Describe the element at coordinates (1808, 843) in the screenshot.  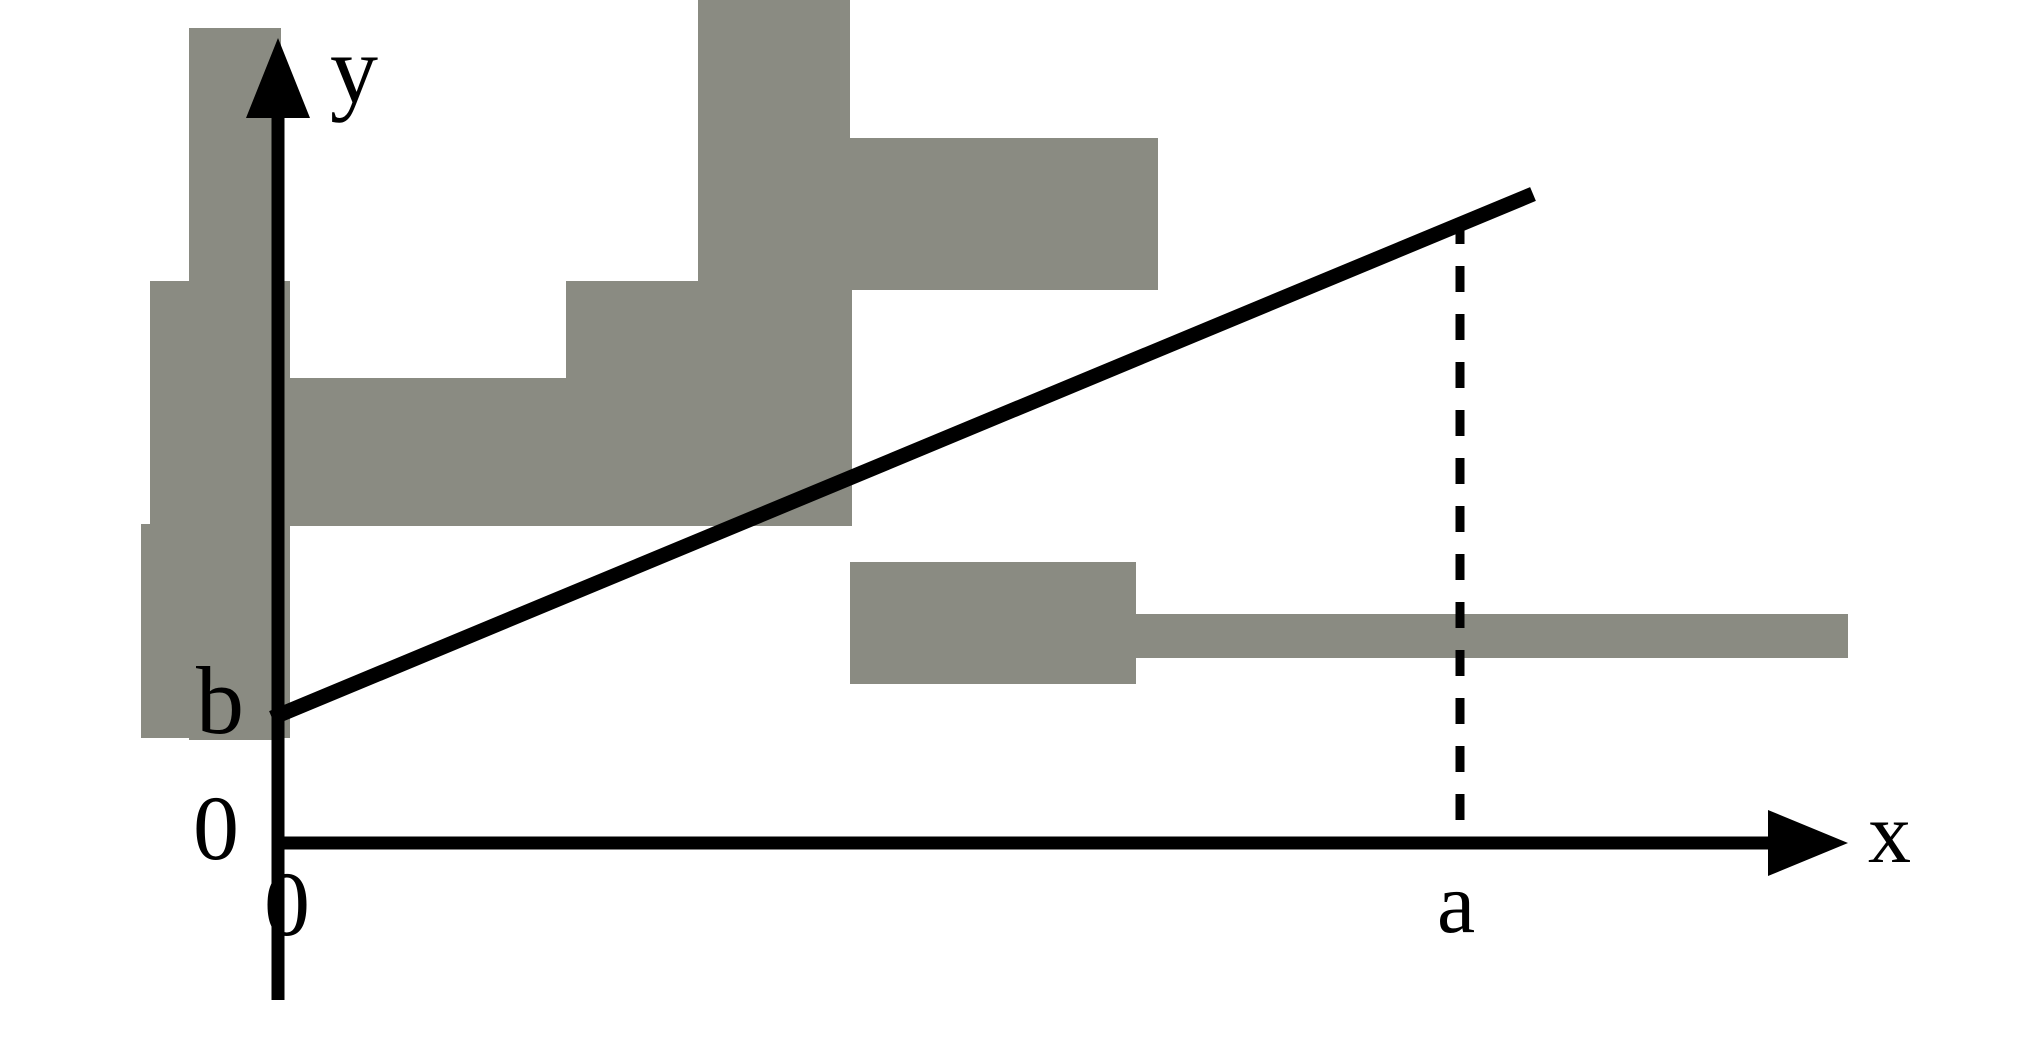
I see `x-axis-arrowhead` at that location.